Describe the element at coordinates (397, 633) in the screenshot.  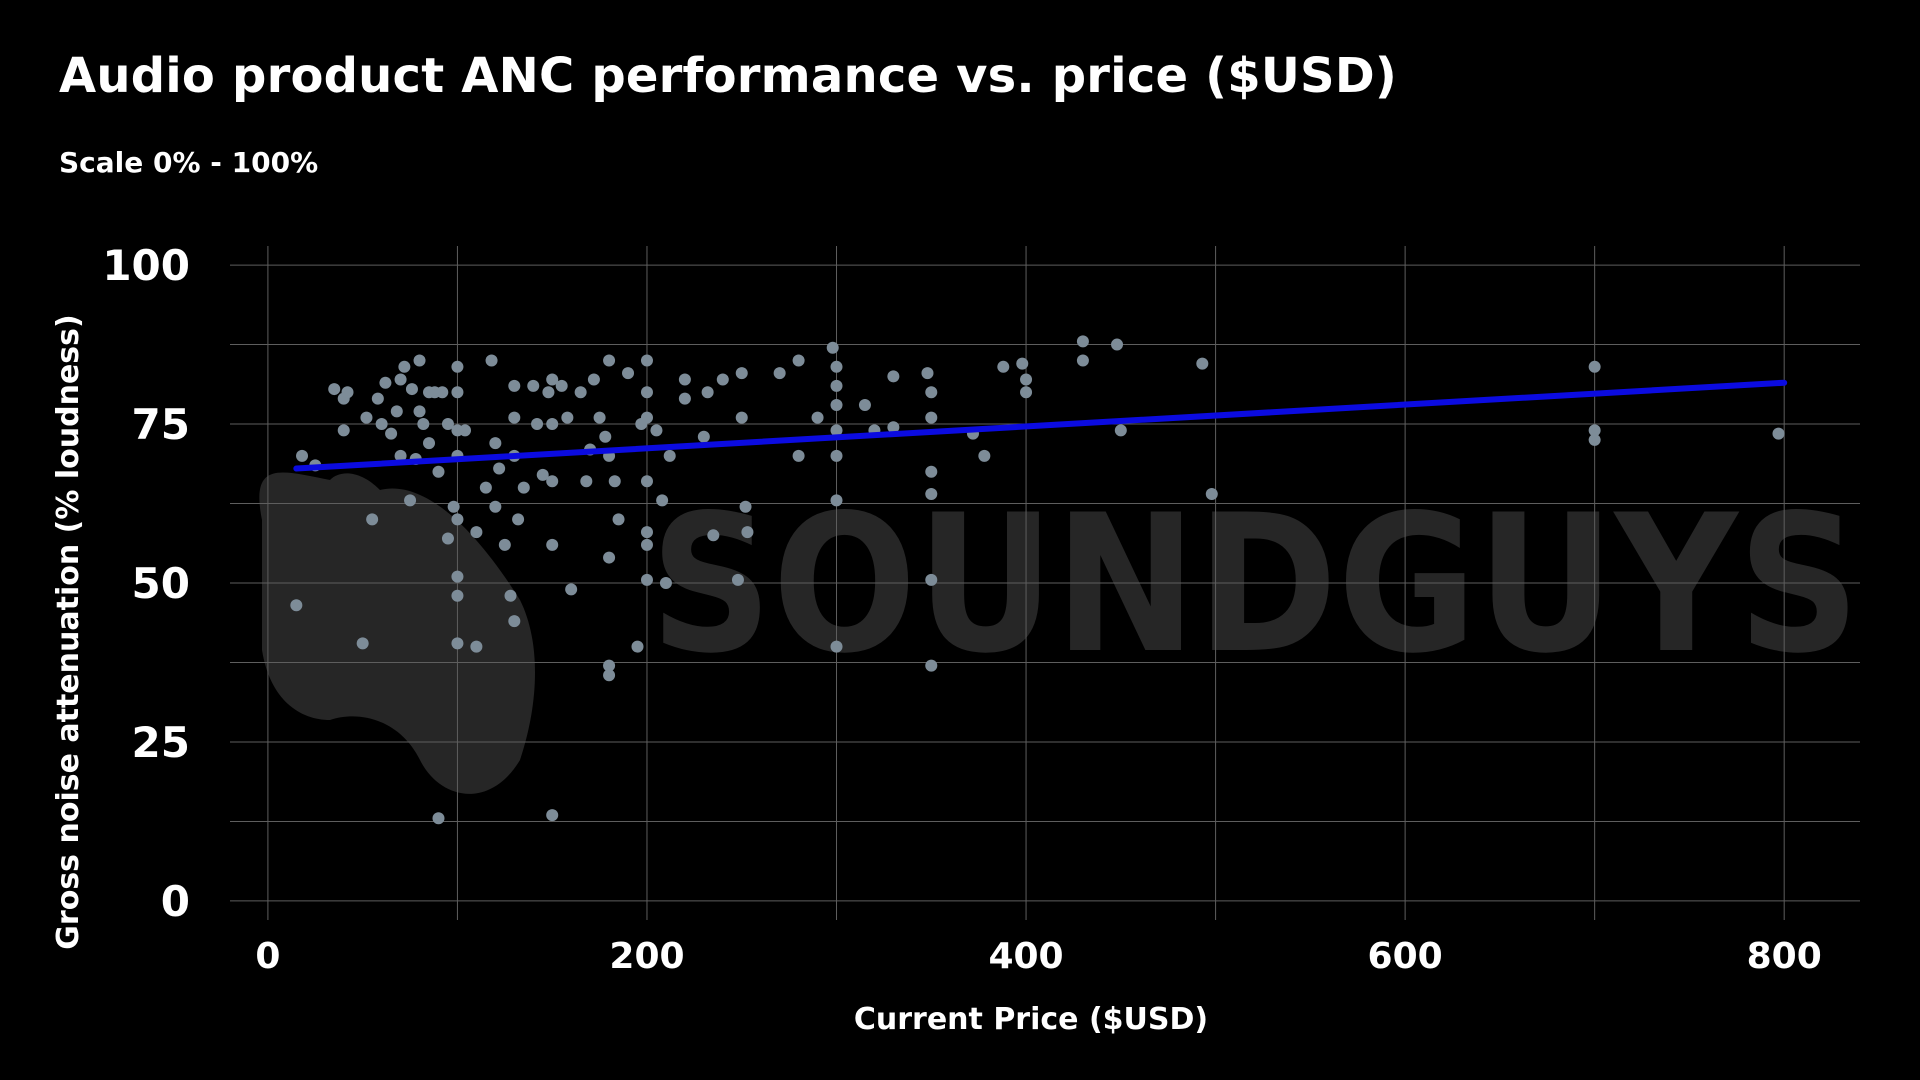
I see `soundguys-logo-mark` at that location.